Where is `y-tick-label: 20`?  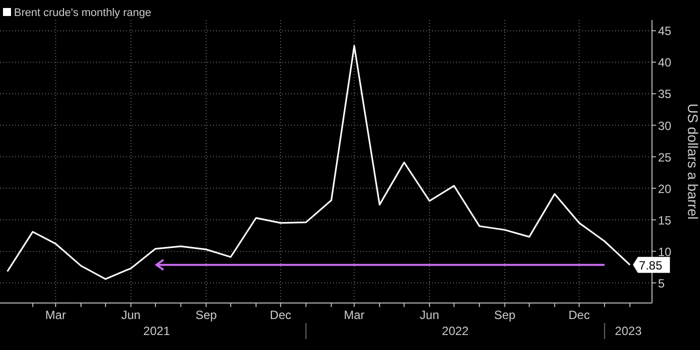
y-tick-label: 20 is located at coordinates (665, 189).